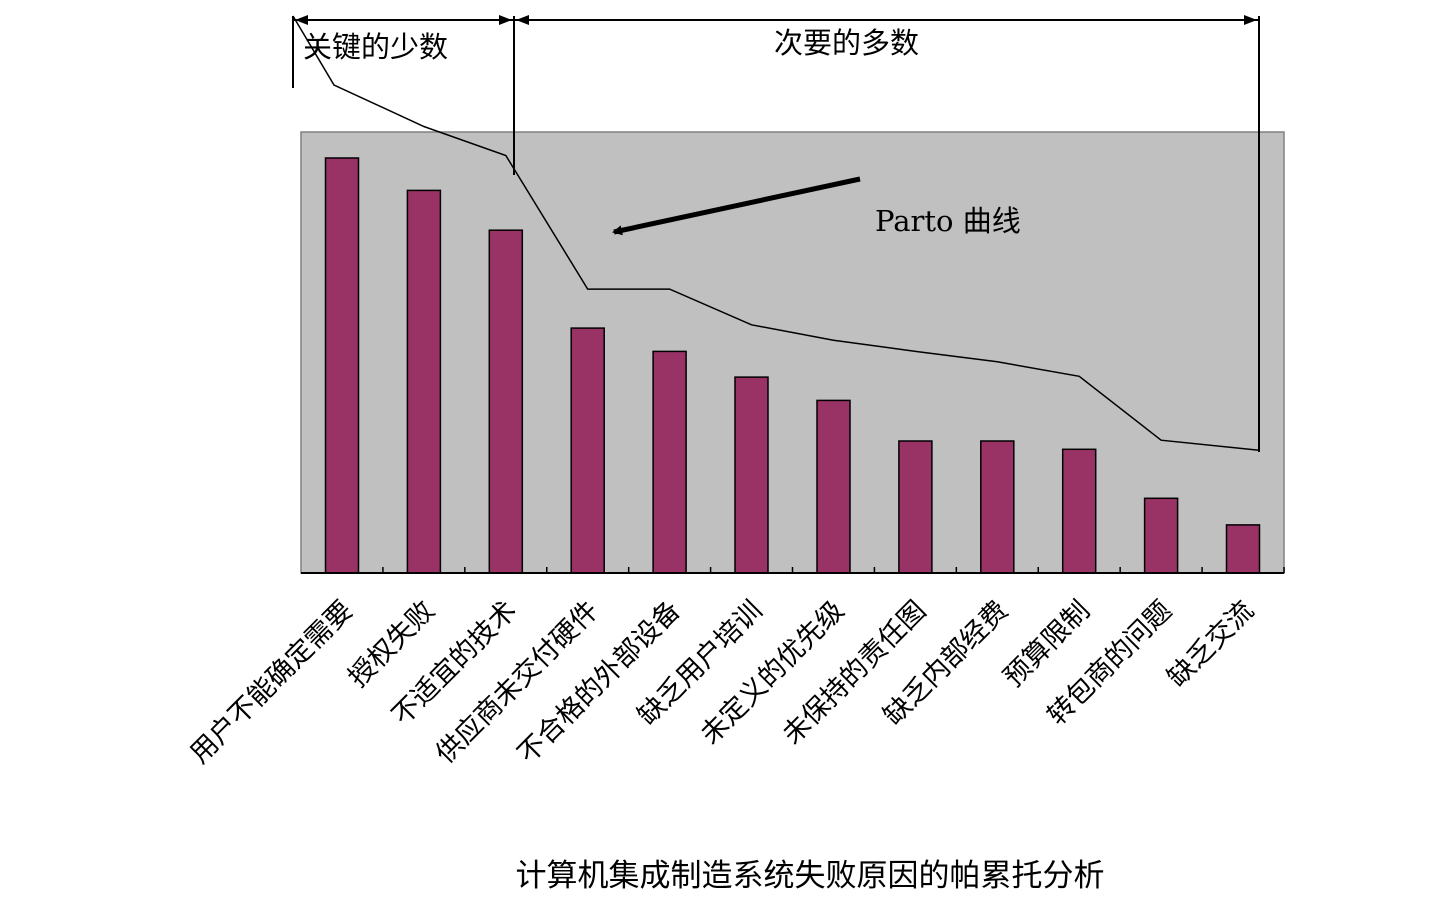 The image size is (1440, 910). Describe the element at coordinates (505, 20) in the screenshot. I see `arrowhead-mid-left` at that location.